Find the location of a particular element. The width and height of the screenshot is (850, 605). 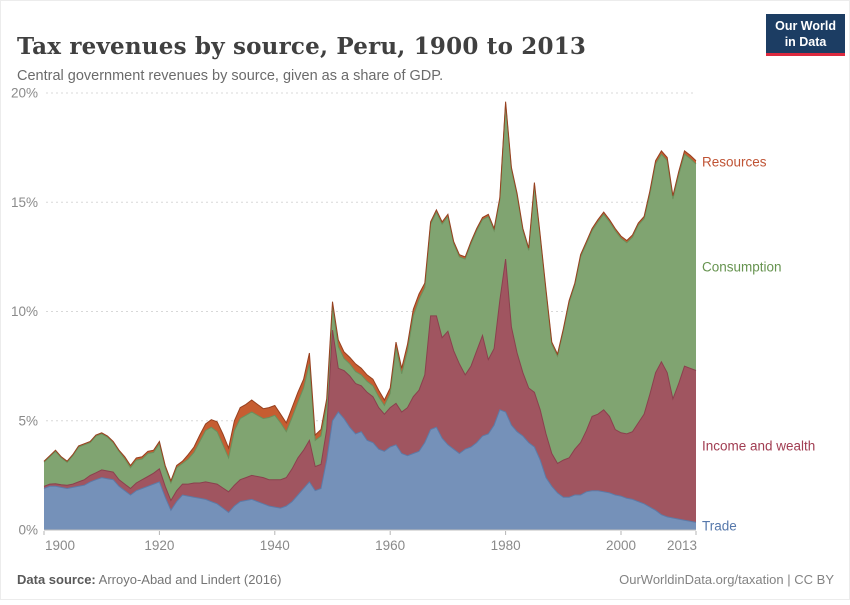

owid-logo: Our World in Data is located at coordinates (805, 35).